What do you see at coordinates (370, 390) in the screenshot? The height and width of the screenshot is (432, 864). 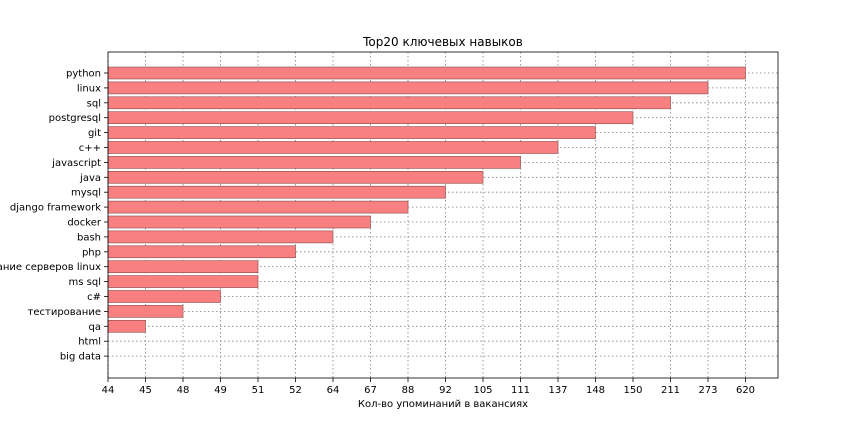 I see `x-tick-label: 67` at bounding box center [370, 390].